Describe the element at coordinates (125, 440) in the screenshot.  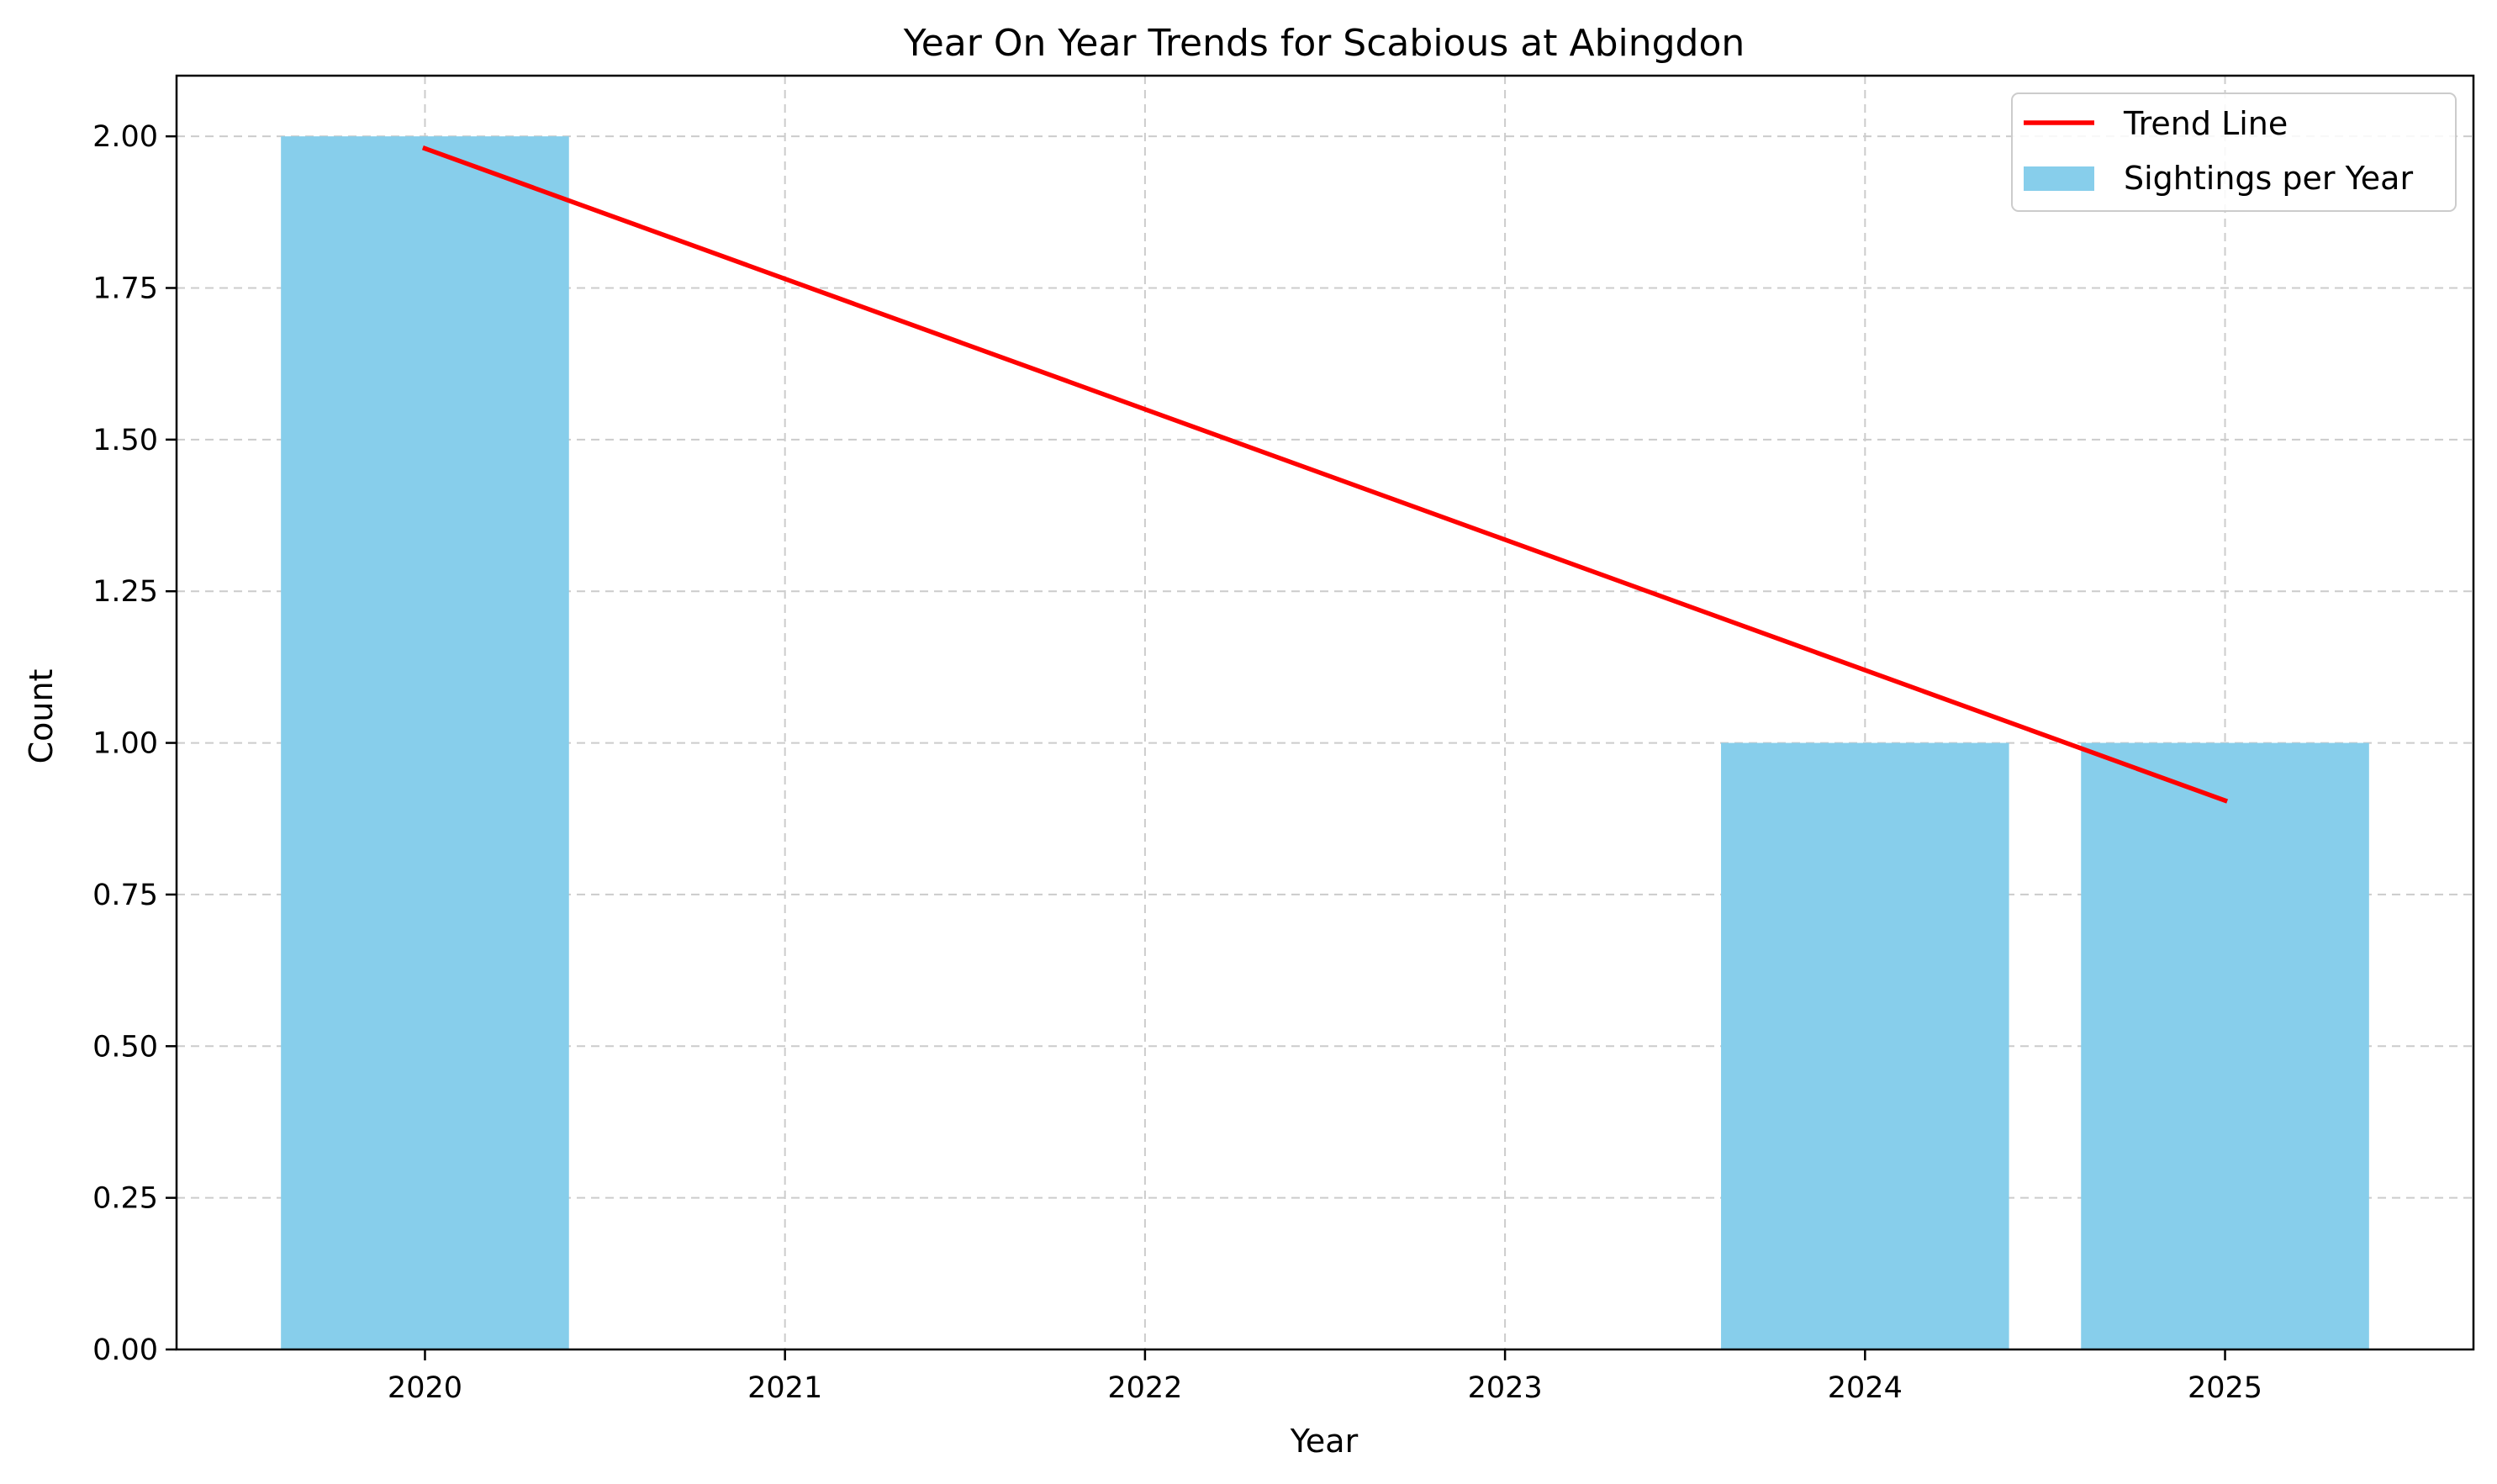
I see `y-tick-label: 1.50` at that location.